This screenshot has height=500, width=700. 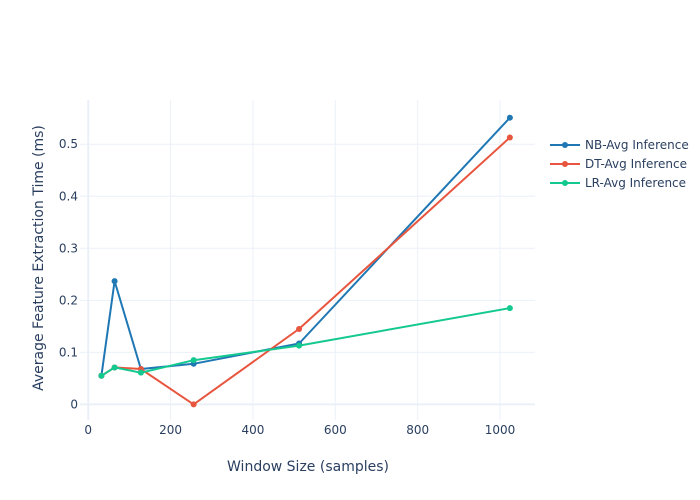 I want to click on series-lr-avg-inference, so click(x=305, y=342).